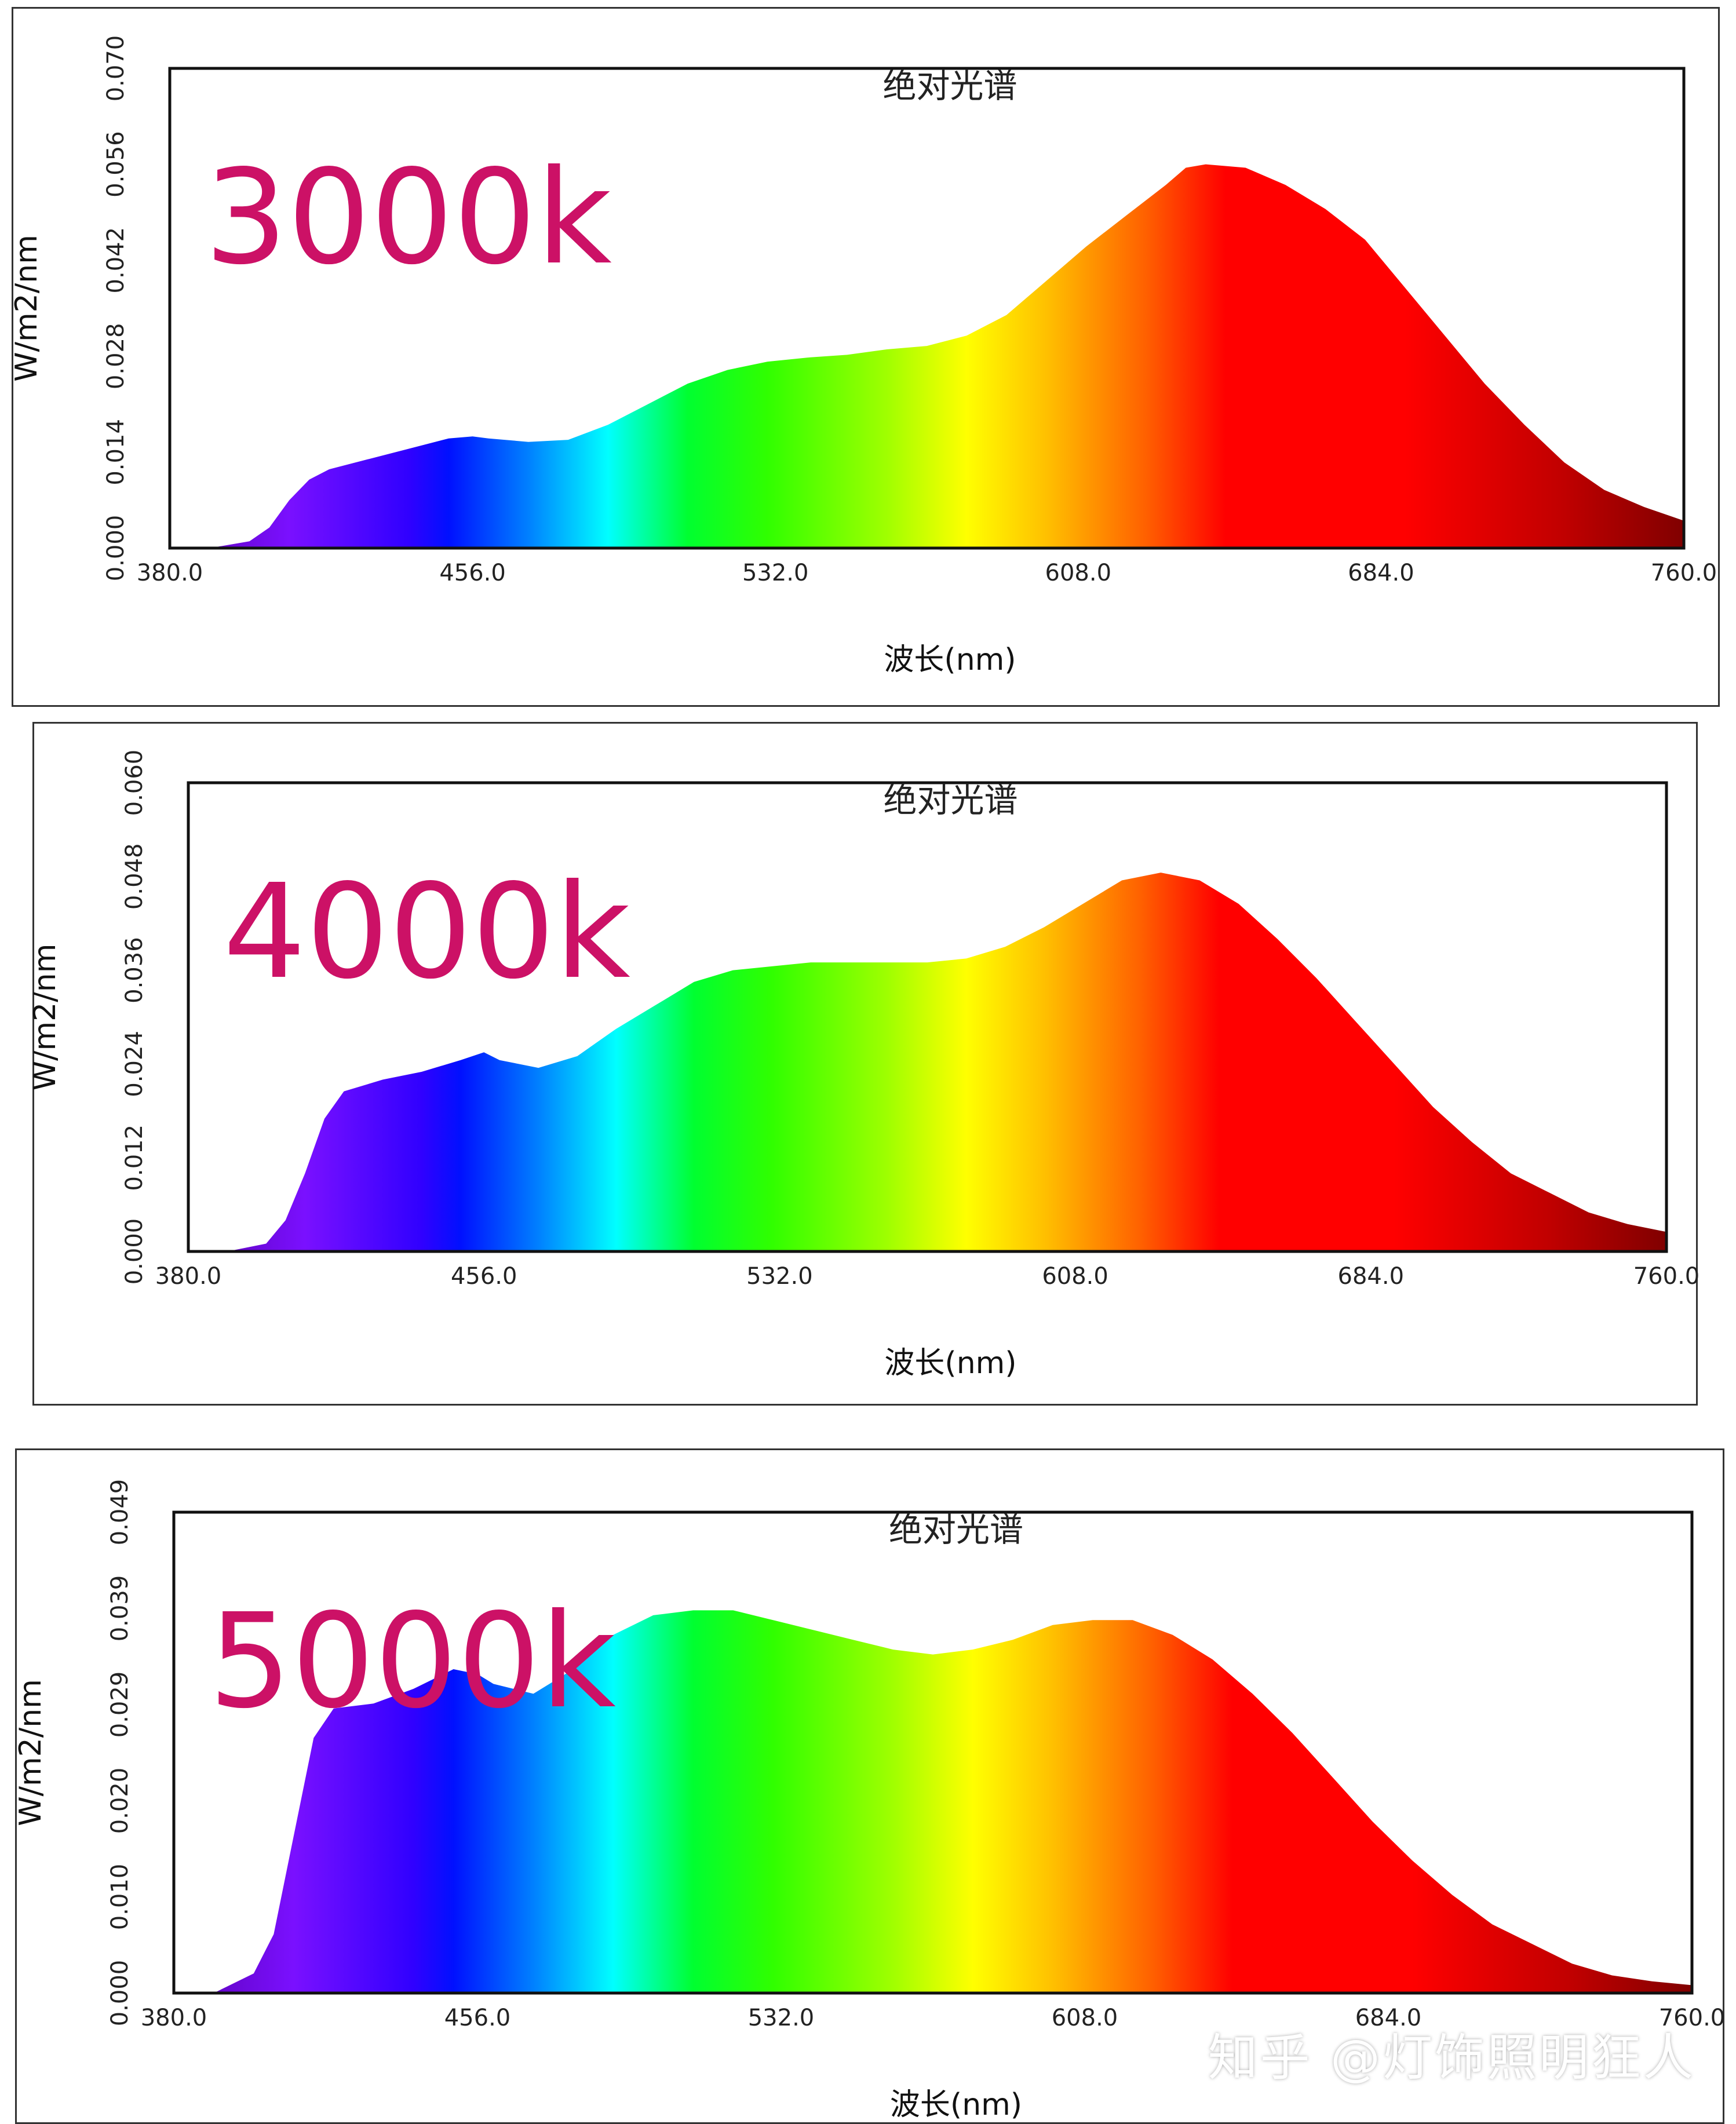  I want to click on y-tick-label: 0.070, so click(116, 68).